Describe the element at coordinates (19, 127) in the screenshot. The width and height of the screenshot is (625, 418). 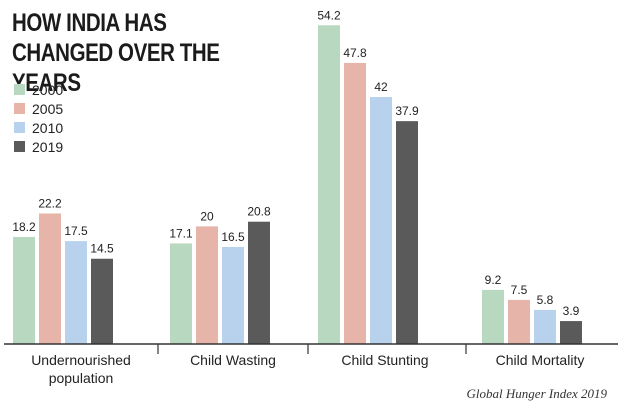
I see `legend-swatch-2010` at that location.